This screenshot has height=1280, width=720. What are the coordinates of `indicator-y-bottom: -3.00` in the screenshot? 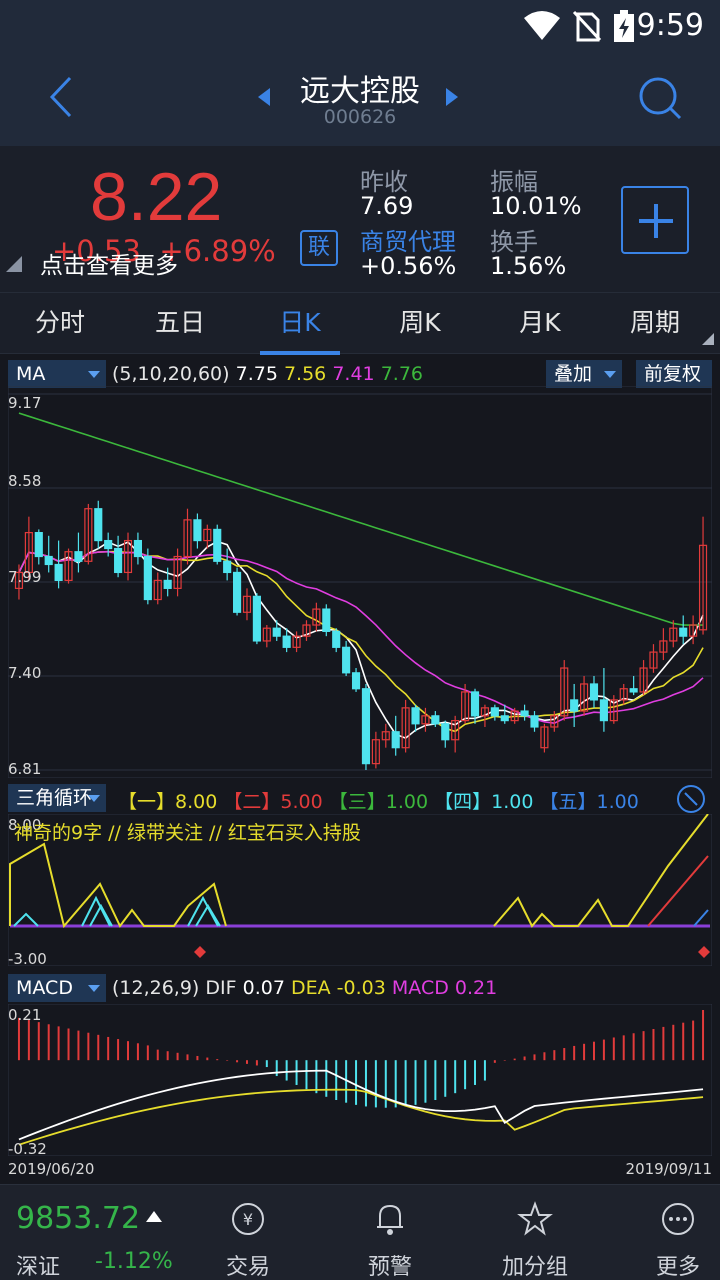 It's located at (27, 959).